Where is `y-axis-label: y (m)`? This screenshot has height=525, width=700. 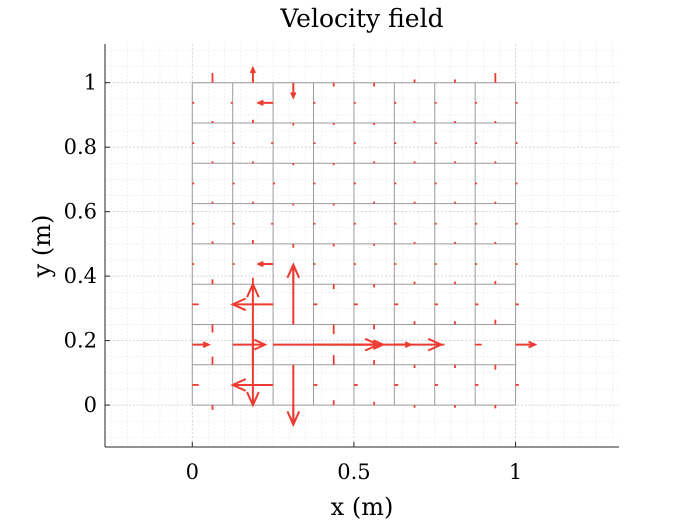
y-axis-label: y (m) is located at coordinates (42, 247).